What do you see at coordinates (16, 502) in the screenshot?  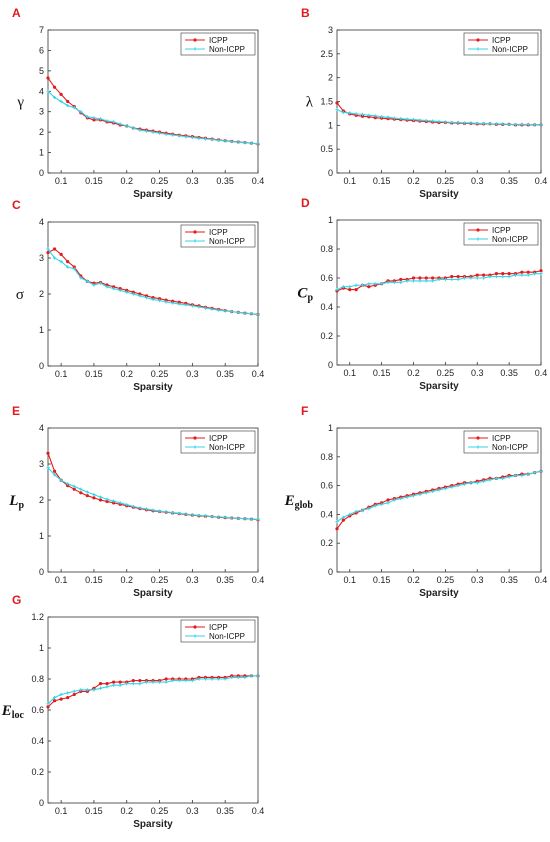 I see `y-axis-label: Lp` at bounding box center [16, 502].